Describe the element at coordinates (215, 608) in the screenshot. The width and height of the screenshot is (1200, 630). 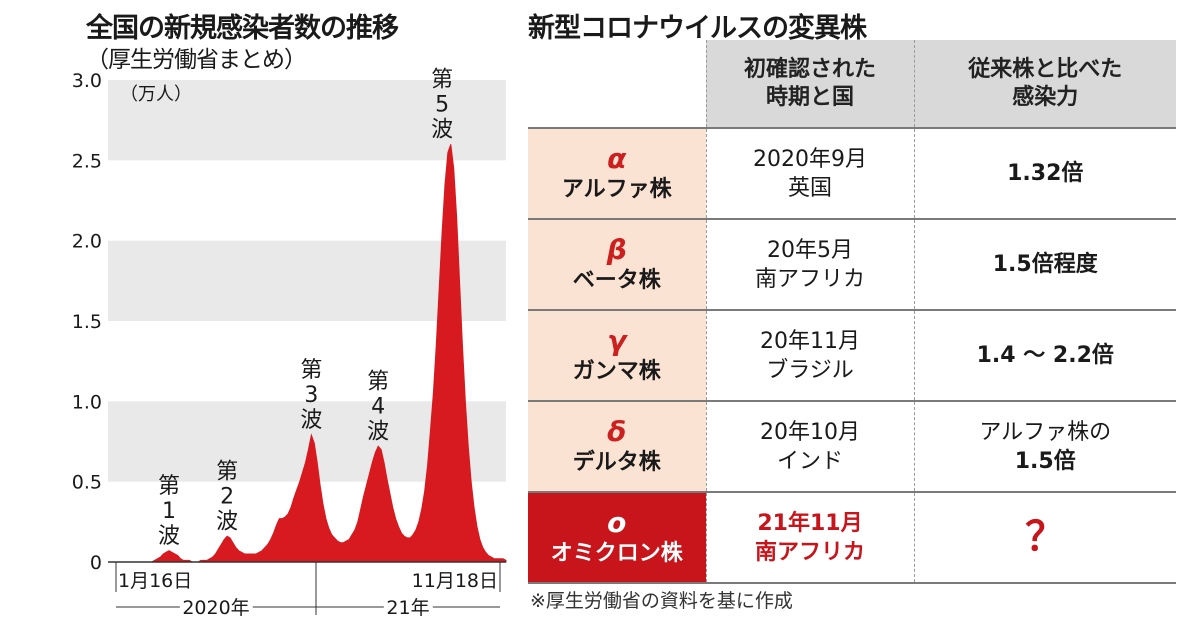
I see `year-label-2020: 2020年` at that location.